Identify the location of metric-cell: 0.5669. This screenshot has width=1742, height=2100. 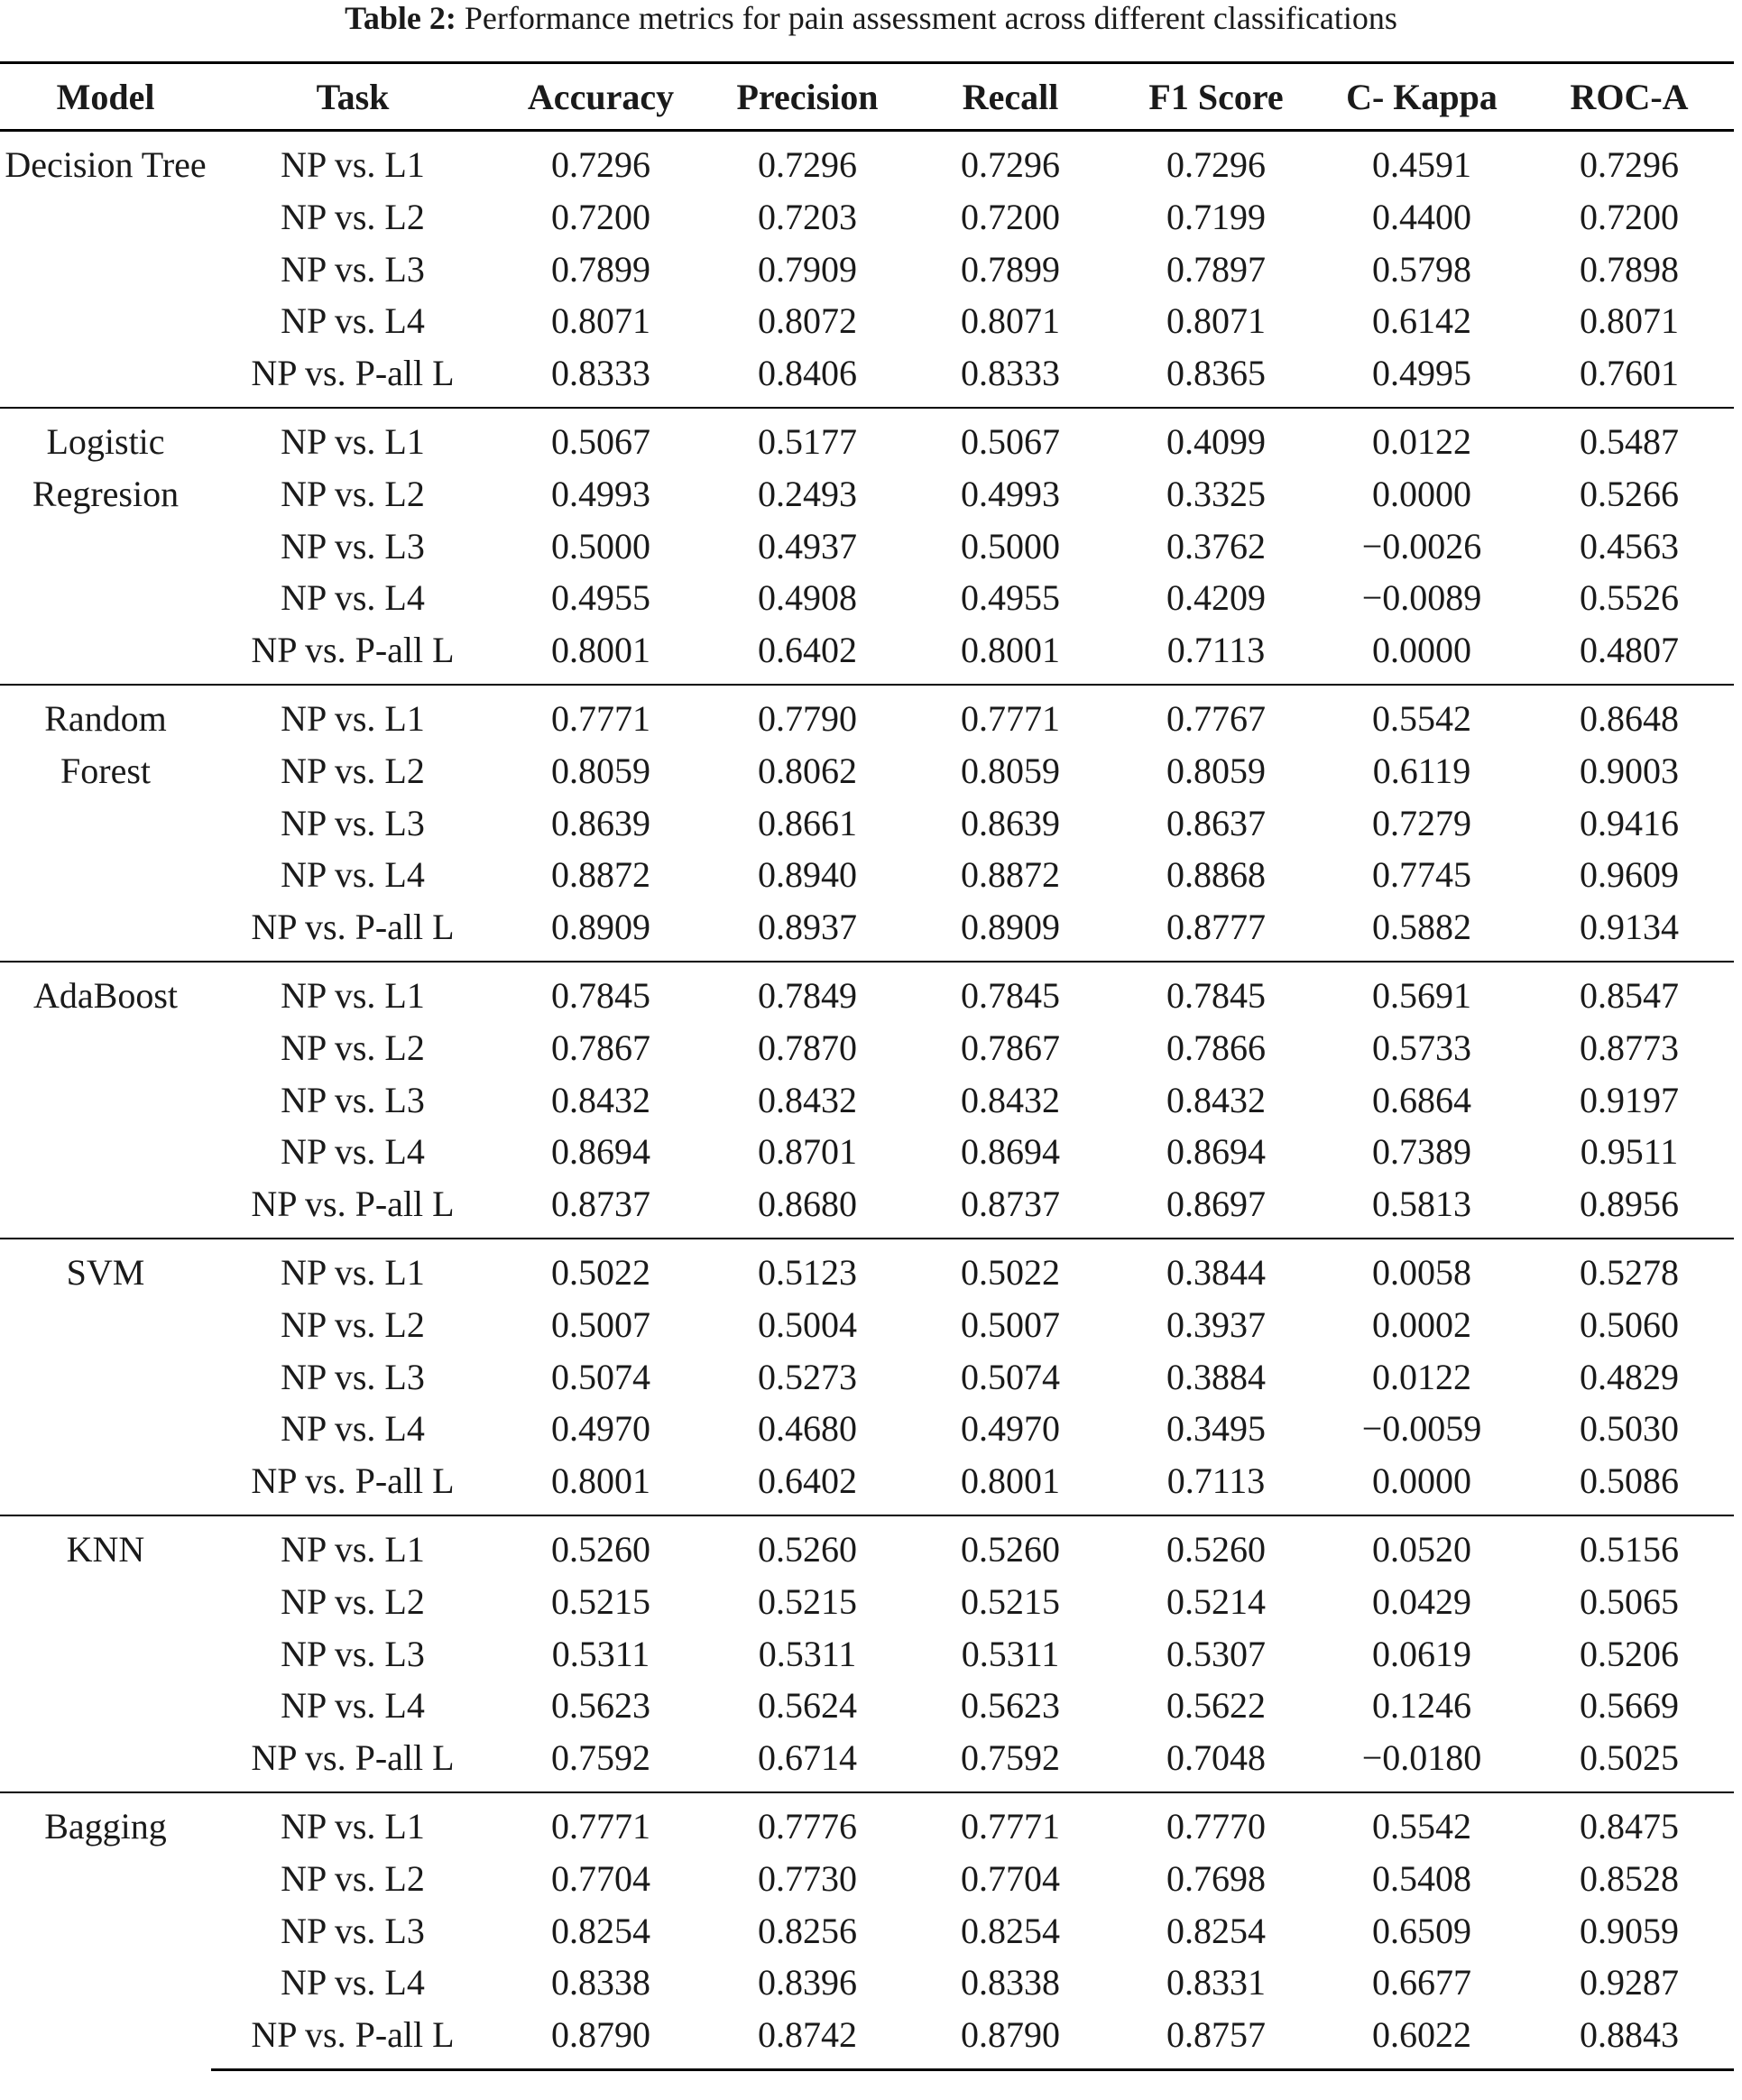
(1629, 1706).